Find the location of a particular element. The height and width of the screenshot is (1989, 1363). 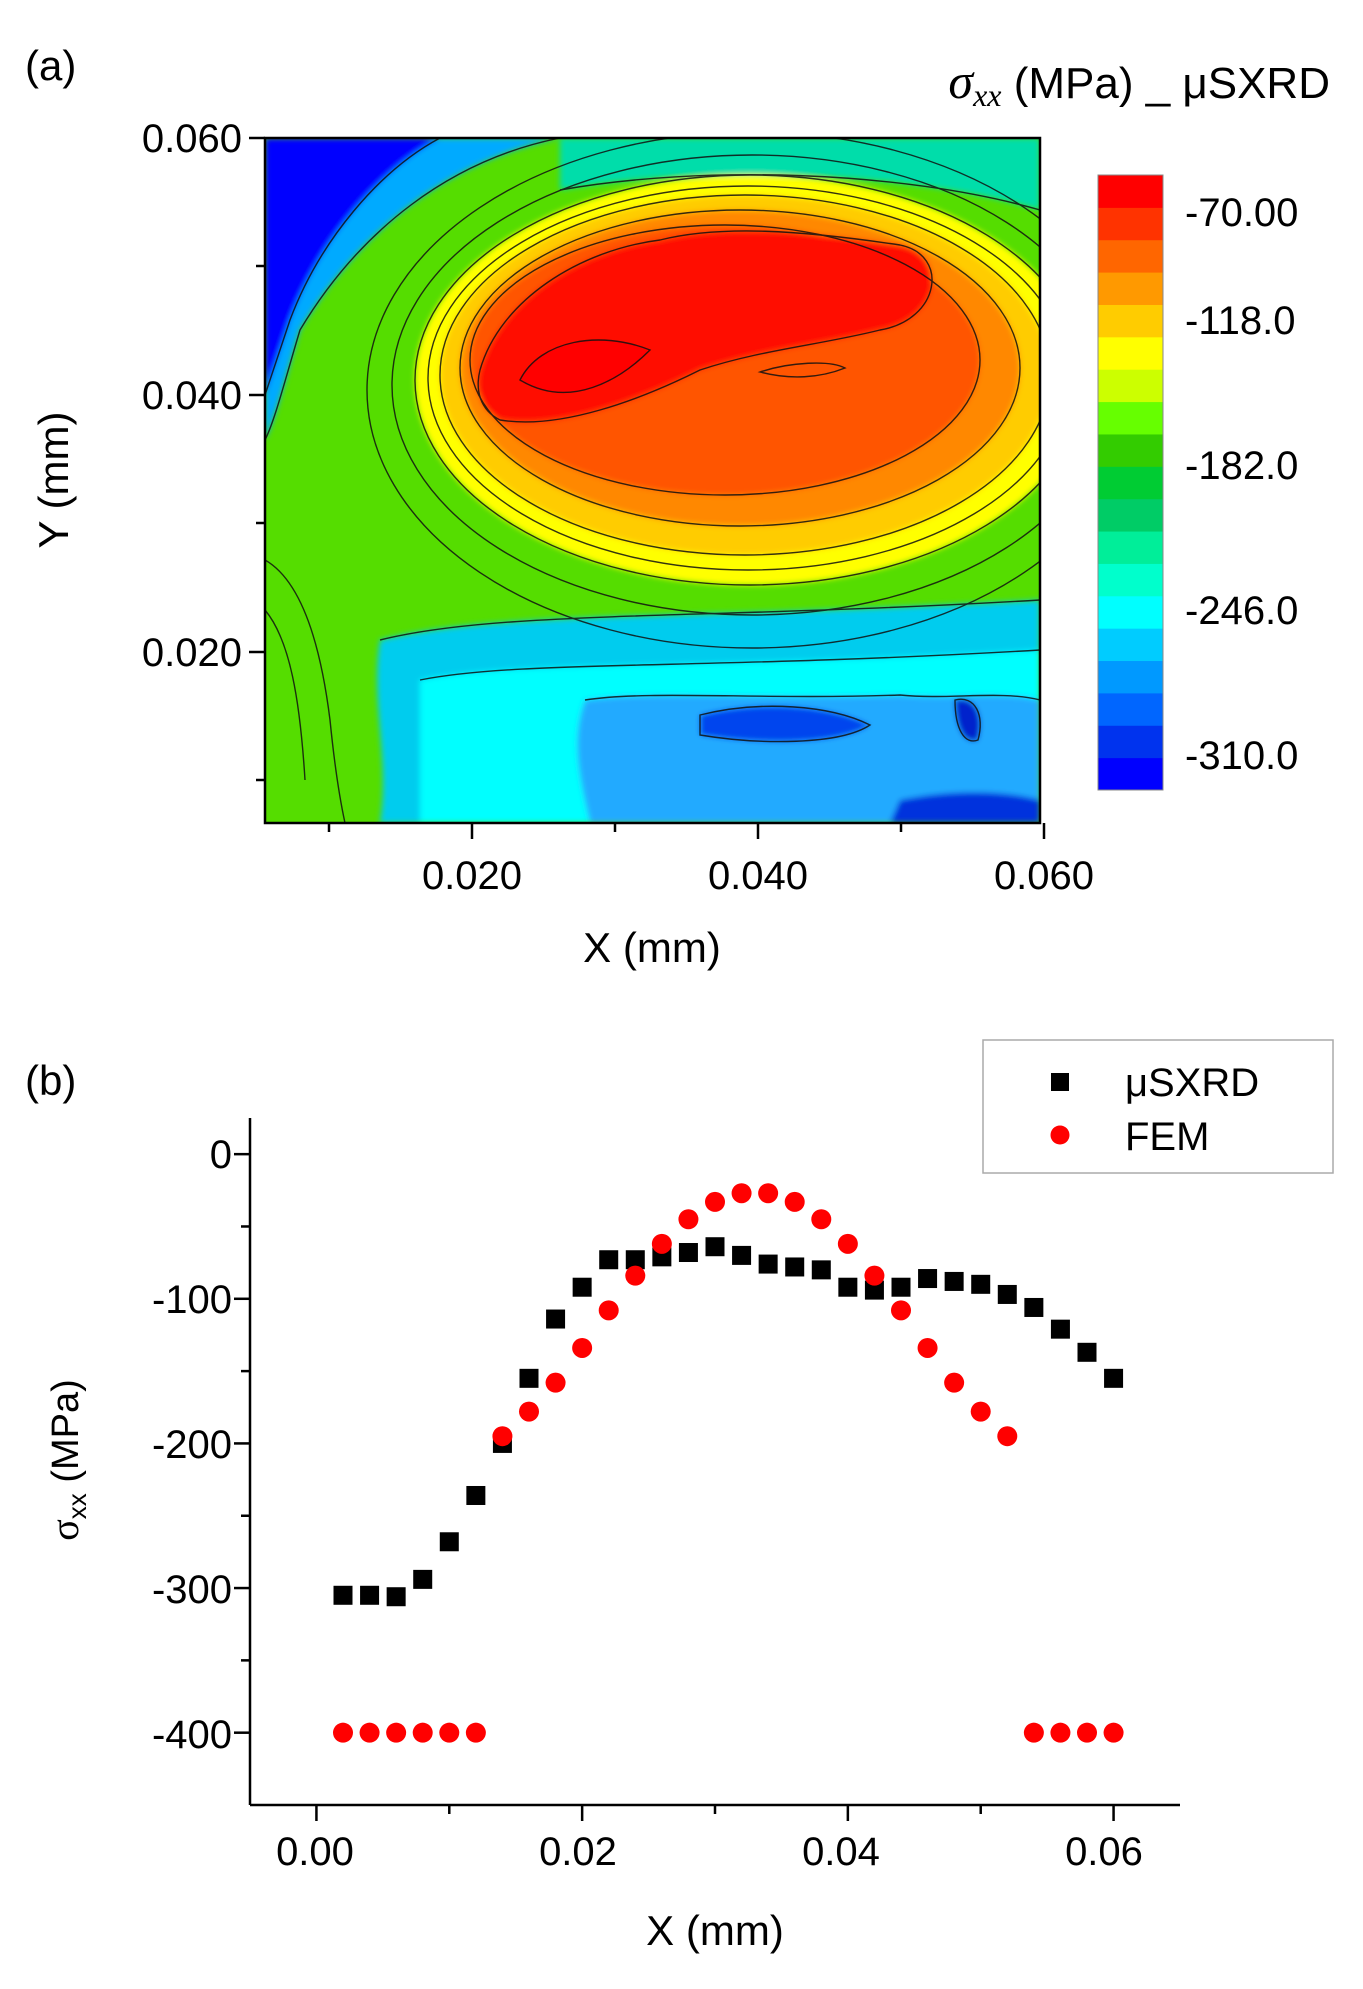

colorbar-label: -70.00 is located at coordinates (1241, 213).